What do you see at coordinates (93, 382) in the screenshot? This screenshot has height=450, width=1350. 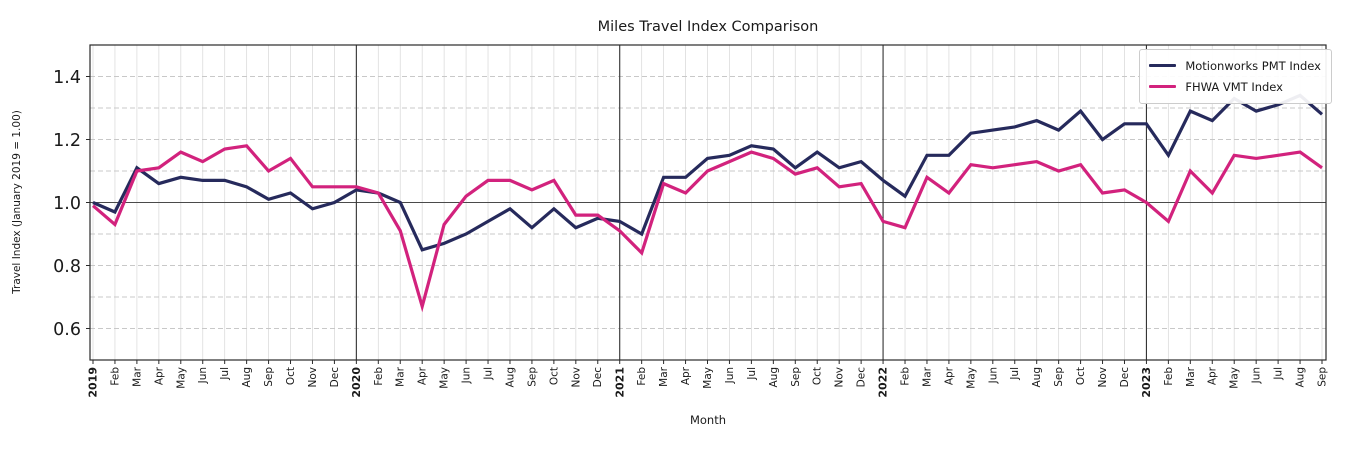 I see `x-tick-label: 2019` at bounding box center [93, 382].